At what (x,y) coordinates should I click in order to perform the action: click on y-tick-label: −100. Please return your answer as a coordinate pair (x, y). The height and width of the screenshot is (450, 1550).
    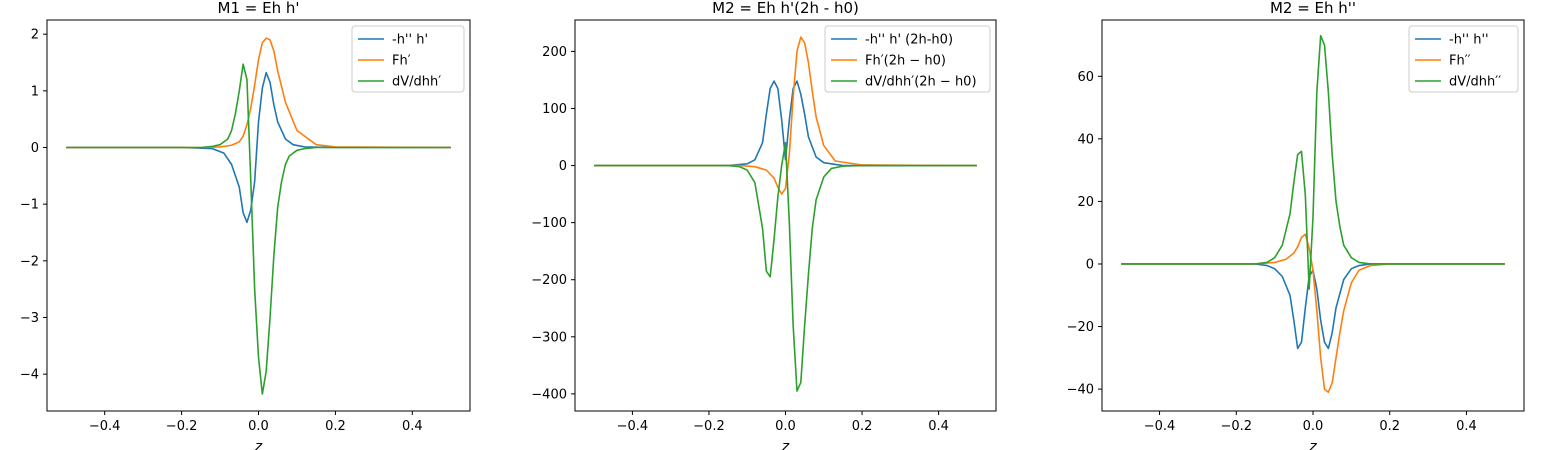
    Looking at the image, I should click on (549, 223).